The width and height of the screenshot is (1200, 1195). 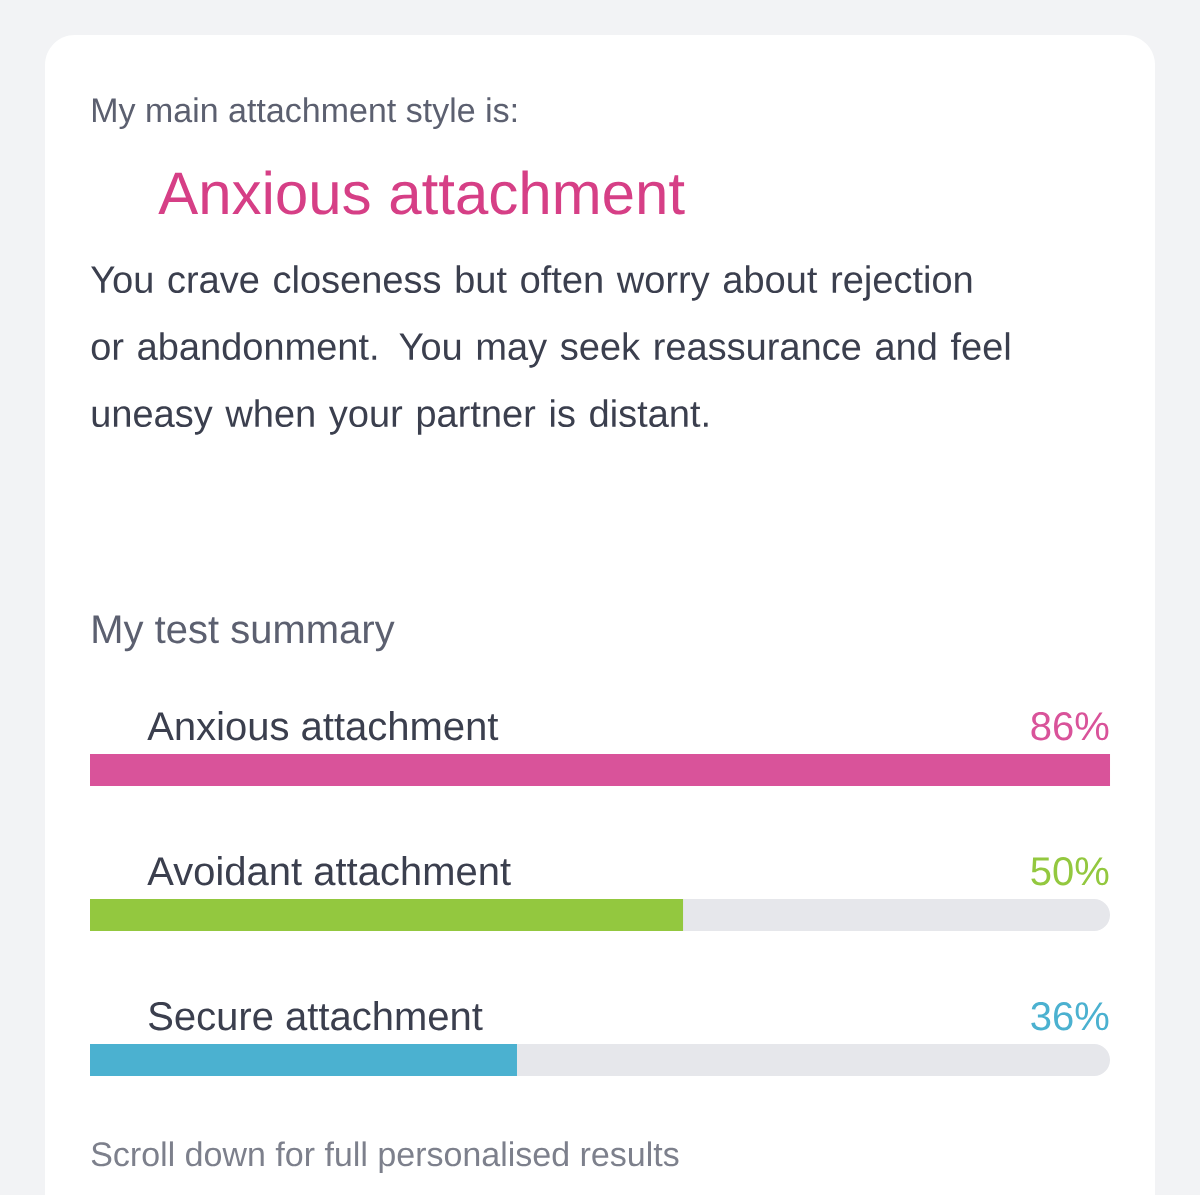 I want to click on text: You crave closeness but often worry about rejection or abandonment. You may seek reassurance and feel uneasy when your partner is distant., so click(x=550, y=350).